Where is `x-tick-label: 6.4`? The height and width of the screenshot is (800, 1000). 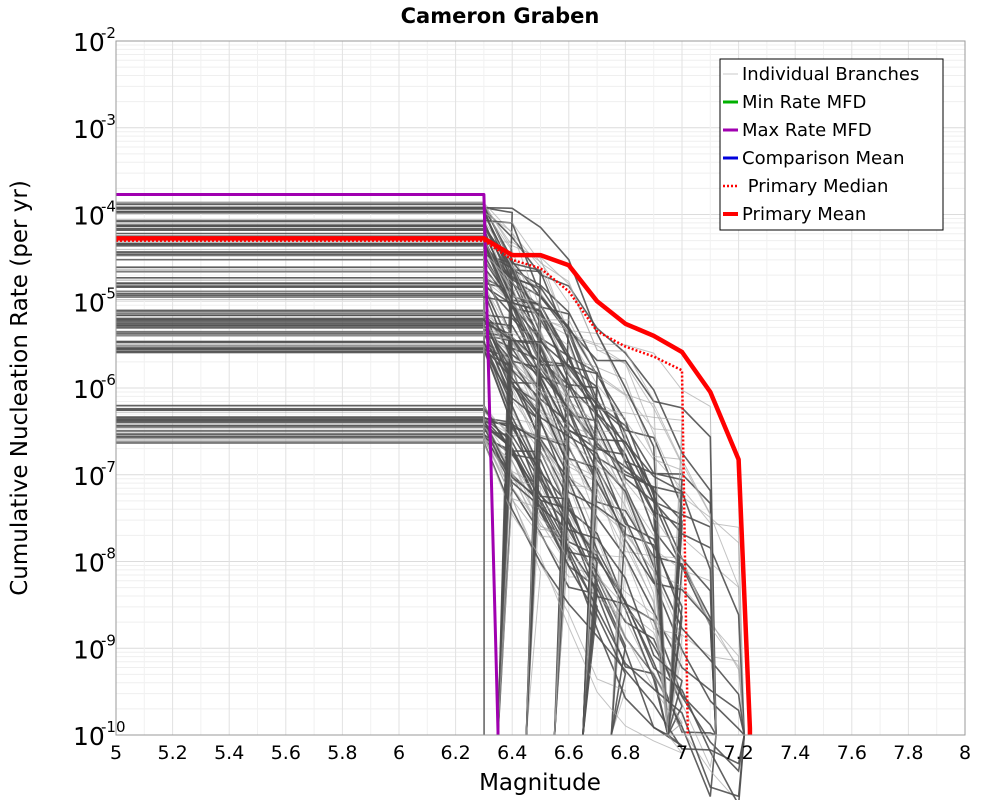
x-tick-label: 6.4 is located at coordinates (512, 753).